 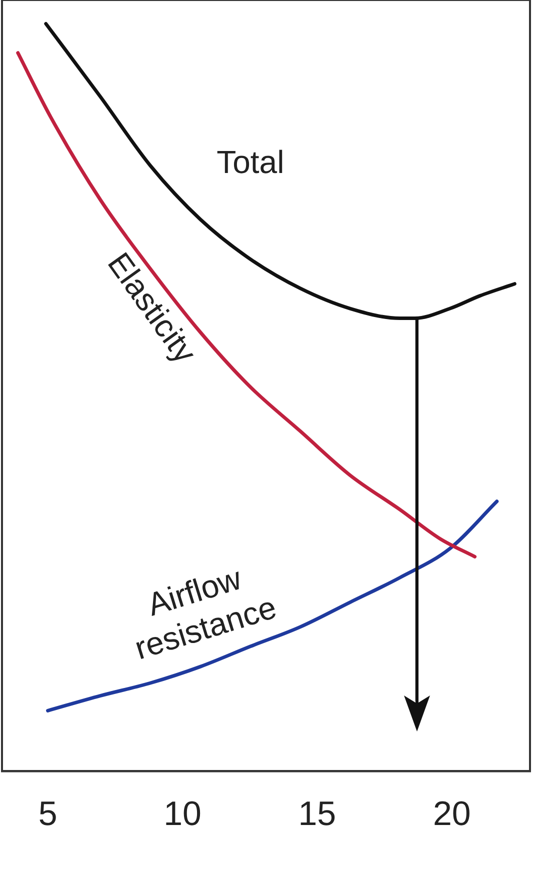 I want to click on x-tick-label: 15, so click(x=317, y=813).